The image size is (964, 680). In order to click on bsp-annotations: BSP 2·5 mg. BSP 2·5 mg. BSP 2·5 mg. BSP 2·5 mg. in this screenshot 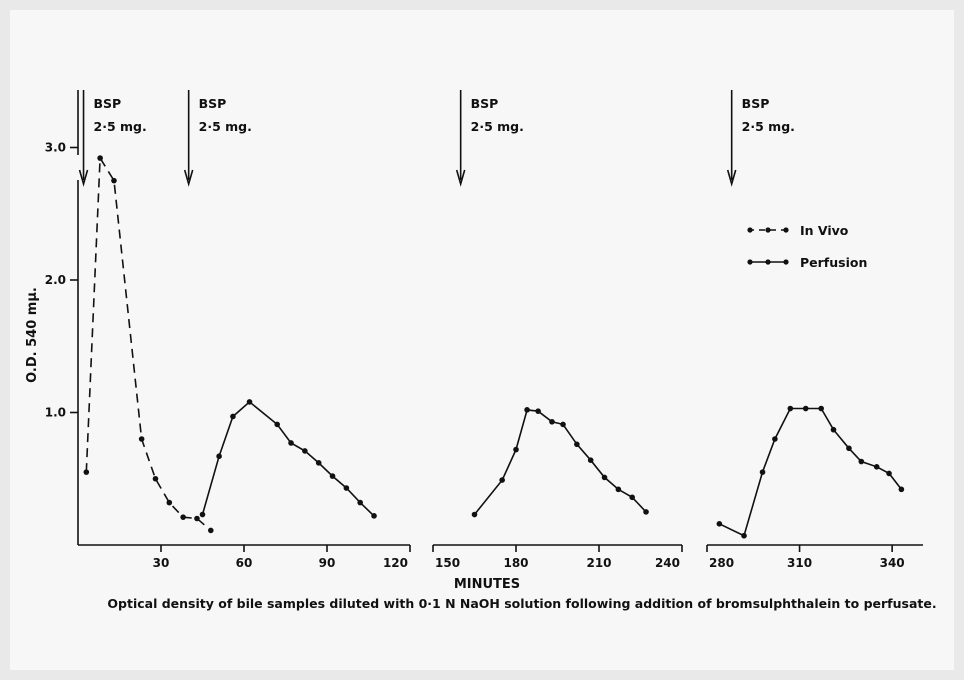, I will do `click(436, 138)`.